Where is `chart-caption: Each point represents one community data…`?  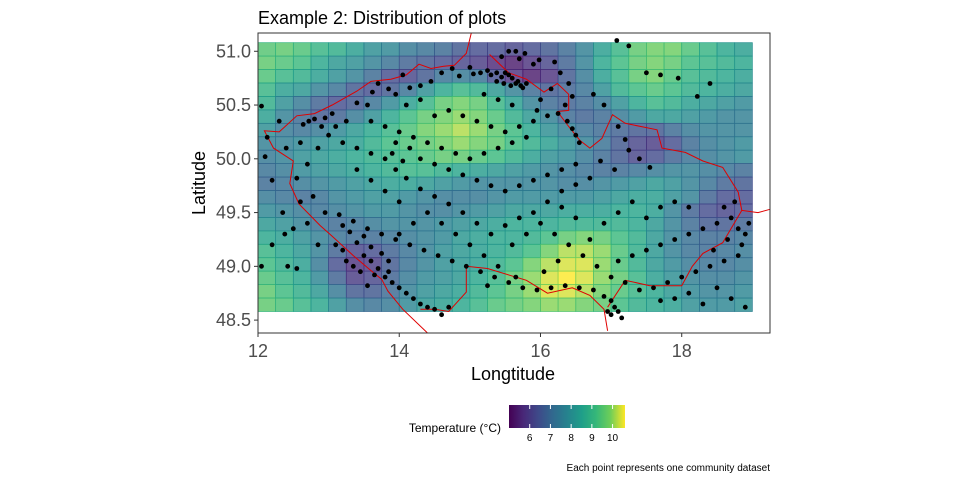
chart-caption: Each point represents one community data… is located at coordinates (669, 468).